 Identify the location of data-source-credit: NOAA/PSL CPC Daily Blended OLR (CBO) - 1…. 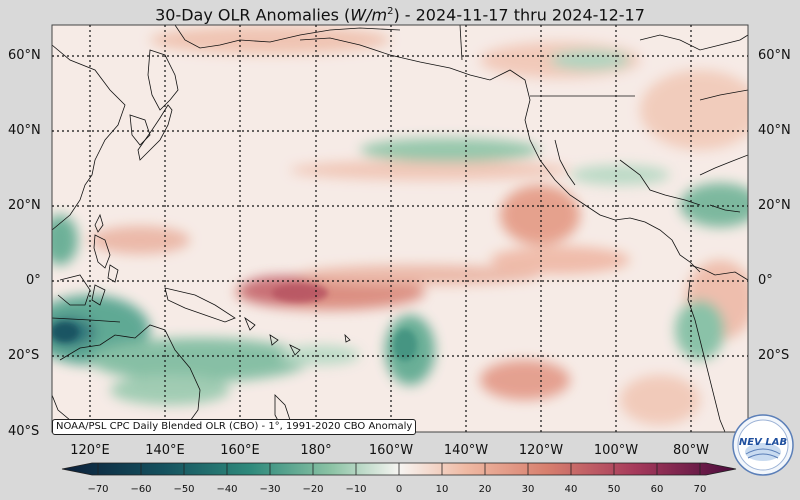
(234, 427).